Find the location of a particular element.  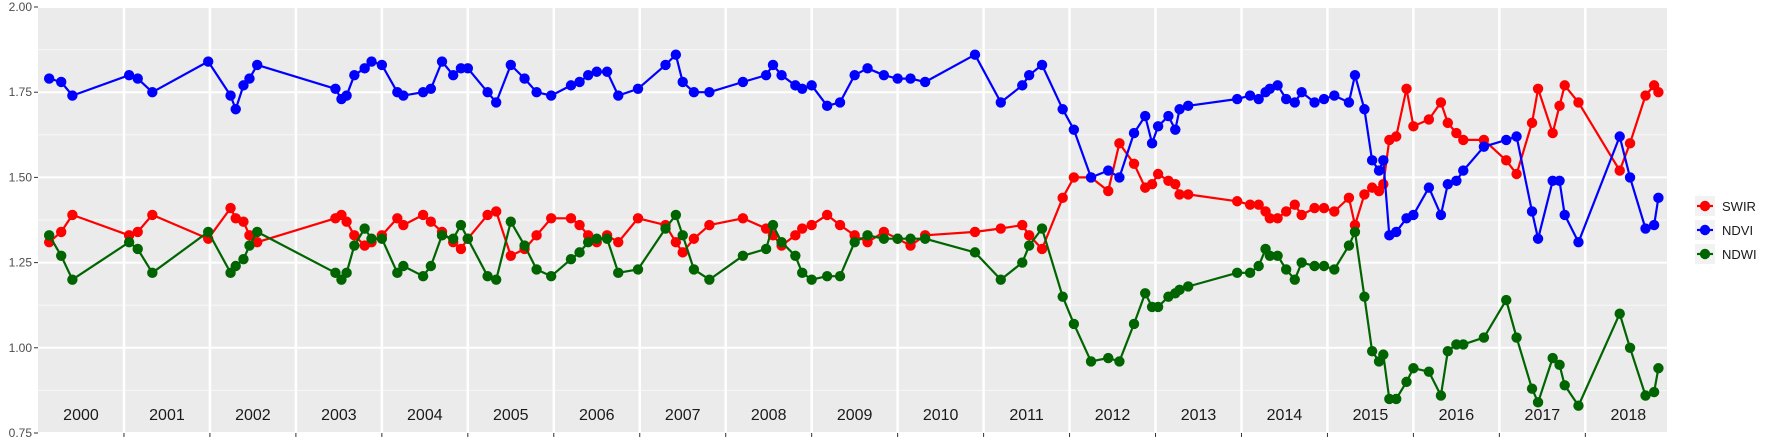

year-label: 2018 is located at coordinates (1629, 415).